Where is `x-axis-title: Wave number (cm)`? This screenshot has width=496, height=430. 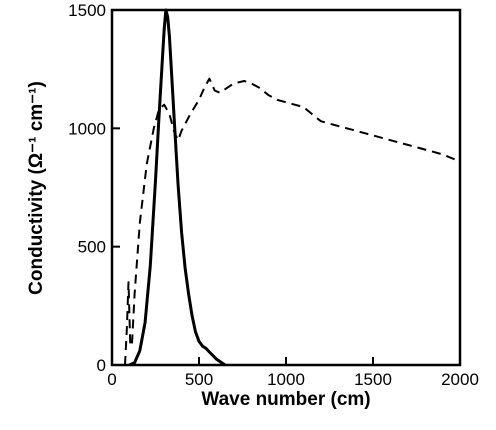
x-axis-title: Wave number (cm) is located at coordinates (285, 399).